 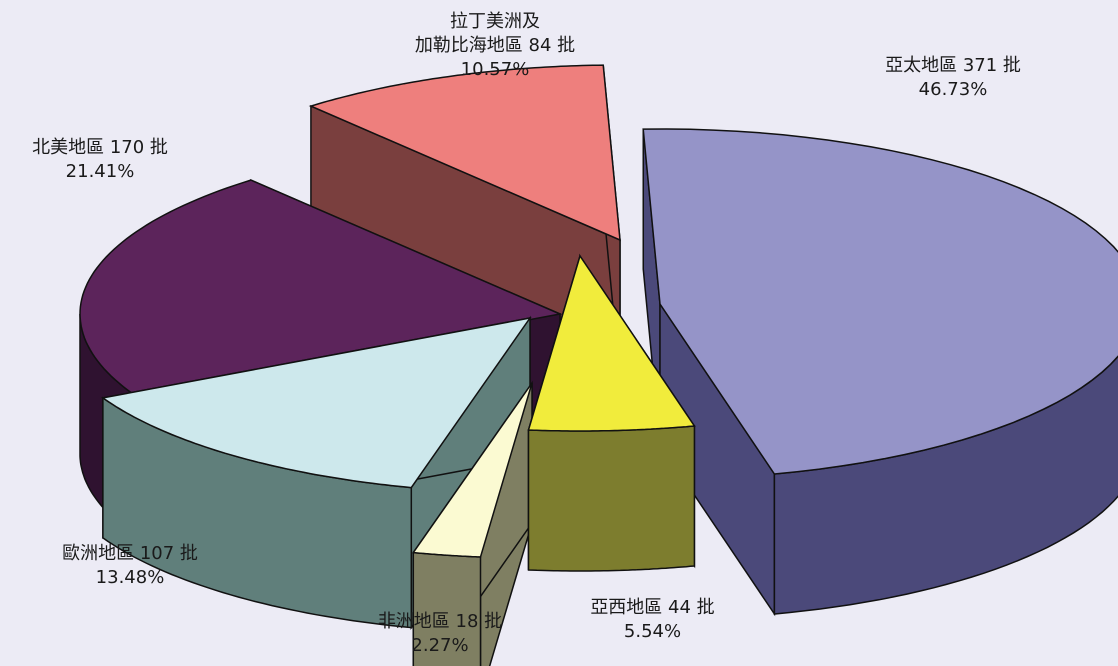 What do you see at coordinates (495, 21) in the screenshot?
I see `slice-label-text-line1: 拉丁美洲及` at bounding box center [495, 21].